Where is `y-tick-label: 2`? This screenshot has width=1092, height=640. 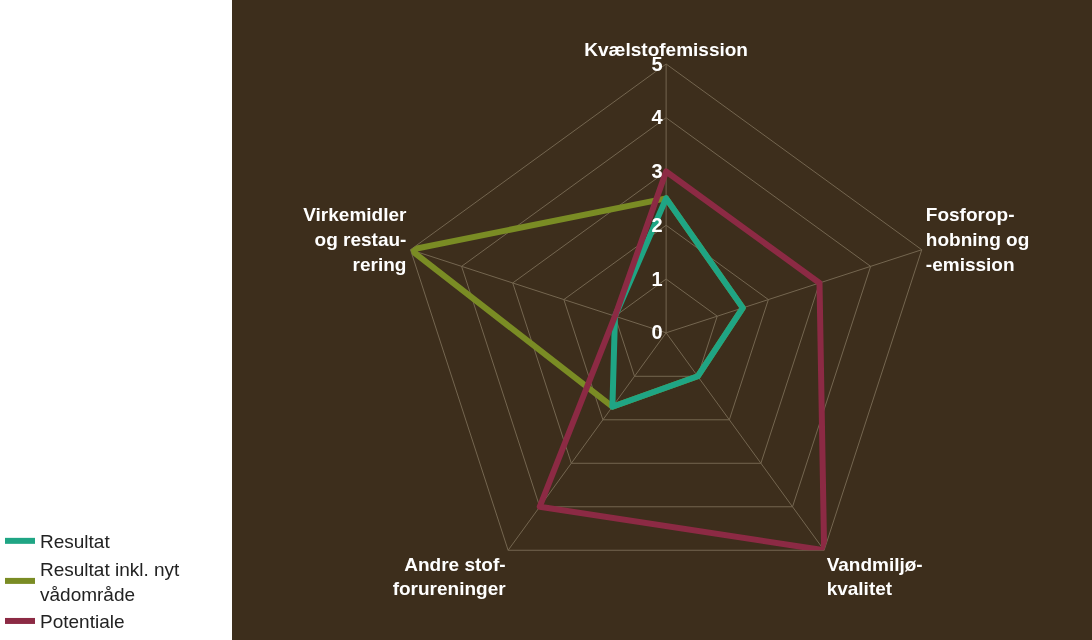 y-tick-label: 2 is located at coordinates (657, 224).